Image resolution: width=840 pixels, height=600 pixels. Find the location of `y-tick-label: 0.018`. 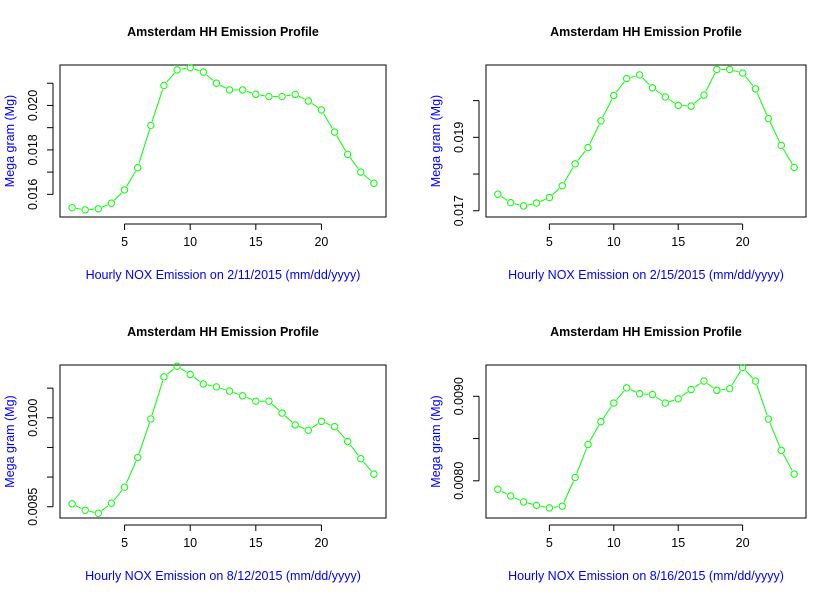

y-tick-label: 0.018 is located at coordinates (33, 149).